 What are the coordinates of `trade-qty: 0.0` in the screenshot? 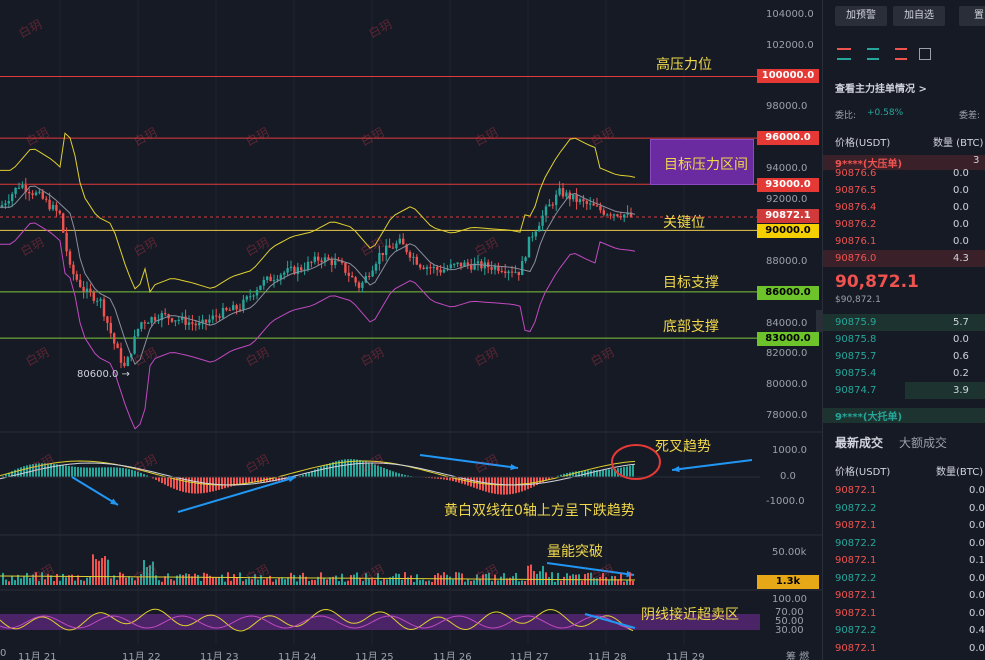 It's located at (977, 490).